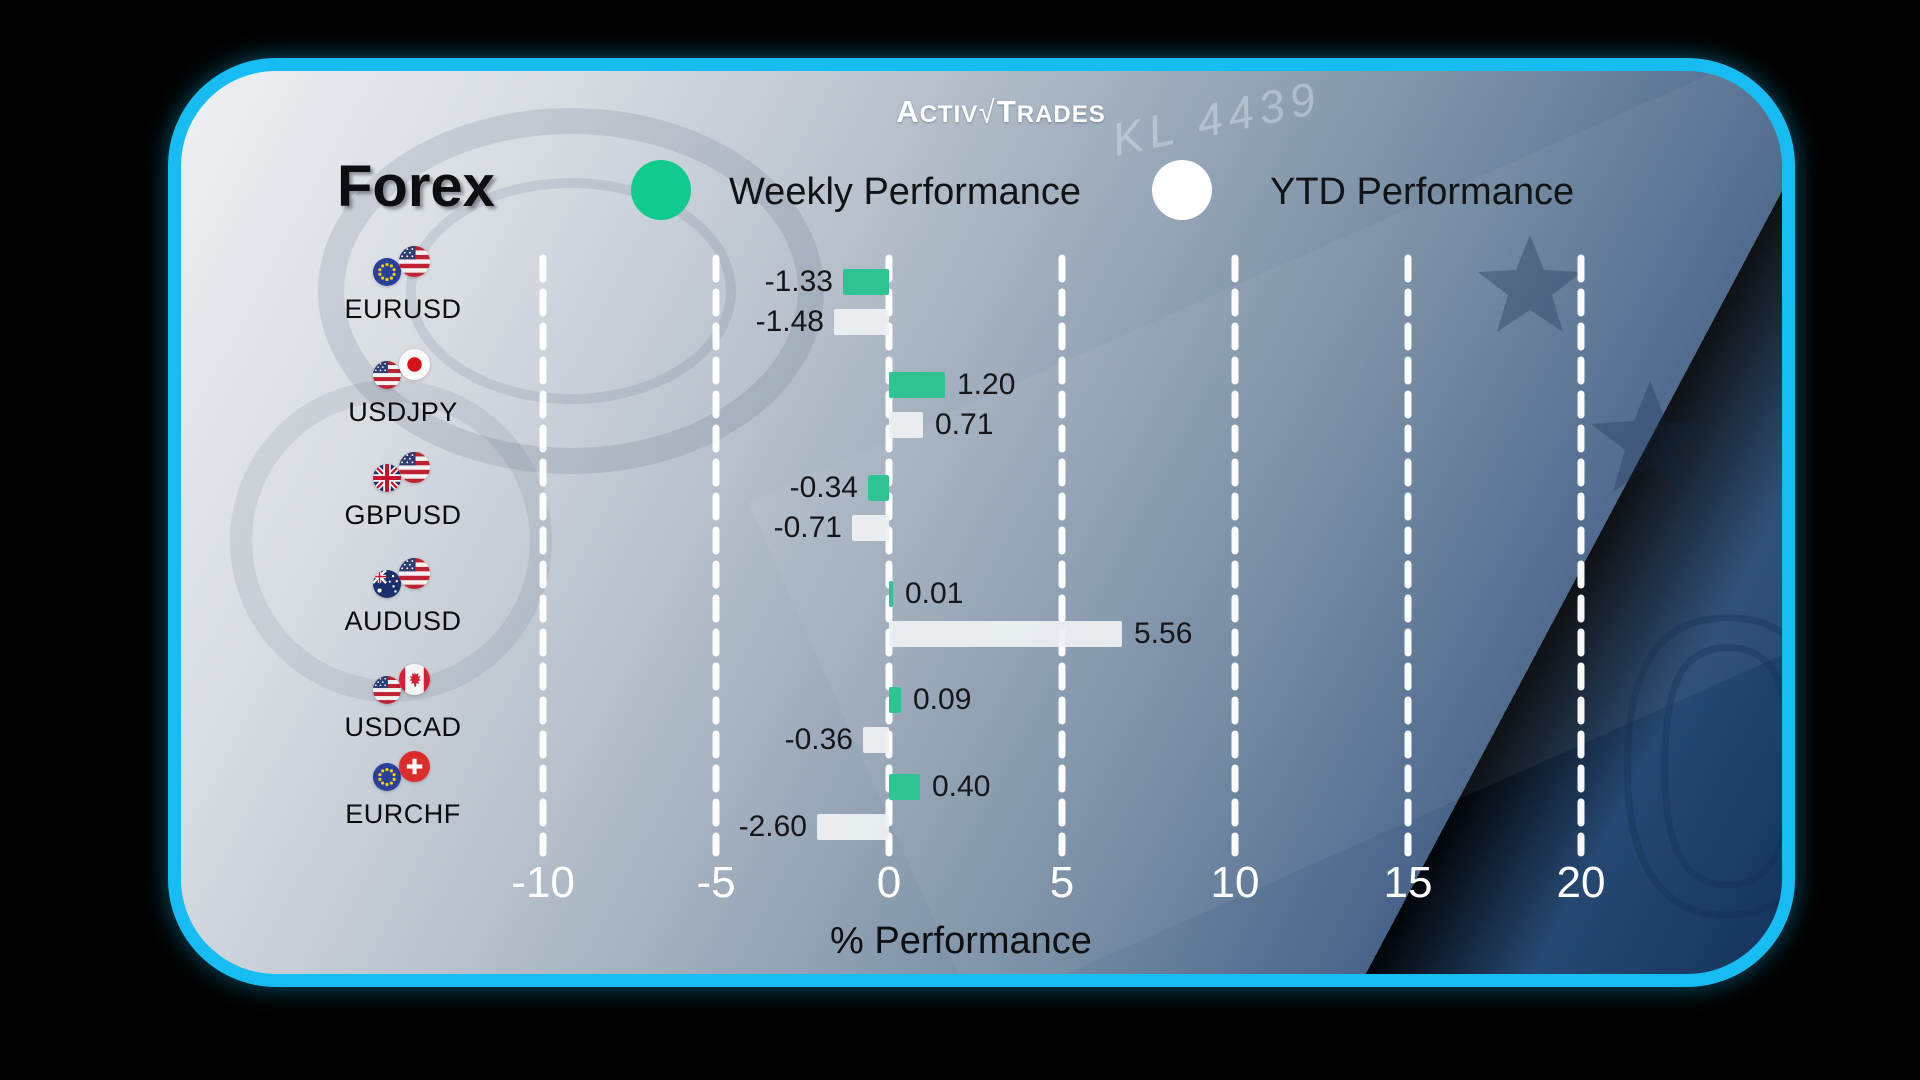  Describe the element at coordinates (1182, 190) in the screenshot. I see `ytd-legend-dot-icon` at that location.